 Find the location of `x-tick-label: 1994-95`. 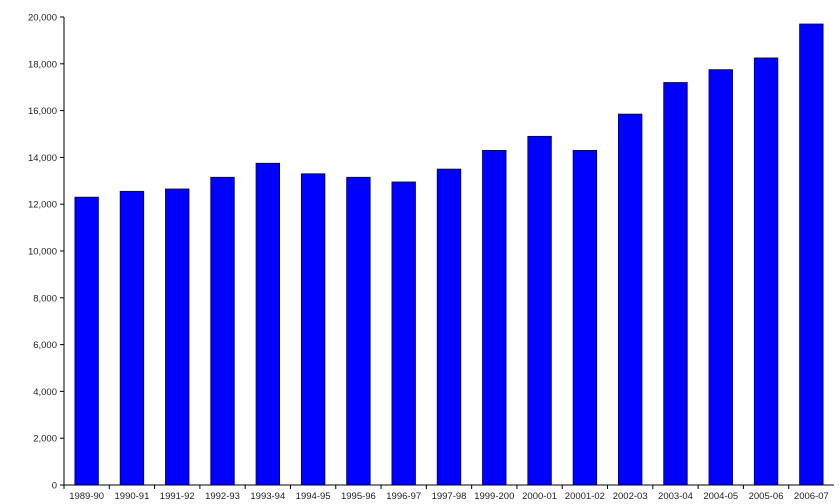

x-tick-label: 1994-95 is located at coordinates (313, 496).